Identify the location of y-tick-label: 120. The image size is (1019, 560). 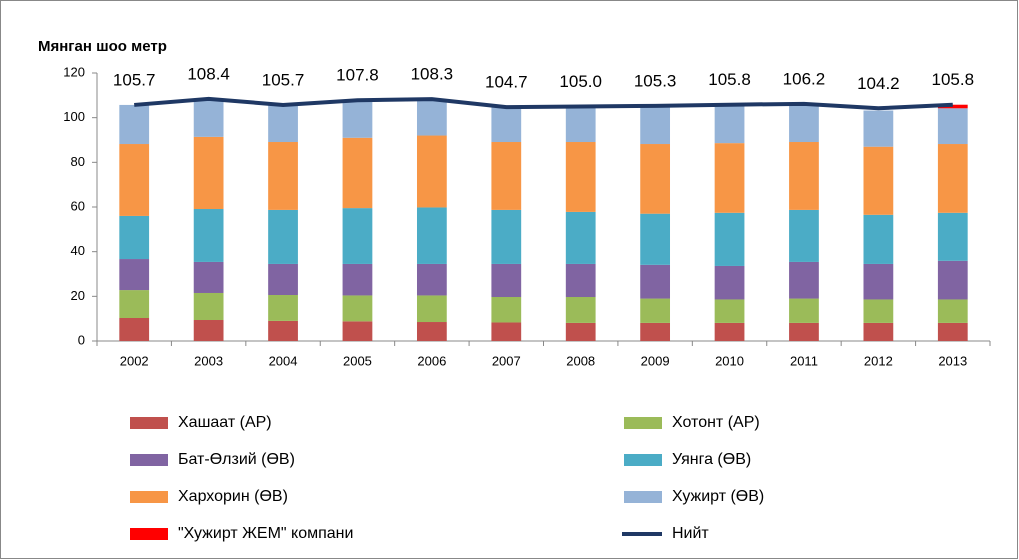
(74, 71).